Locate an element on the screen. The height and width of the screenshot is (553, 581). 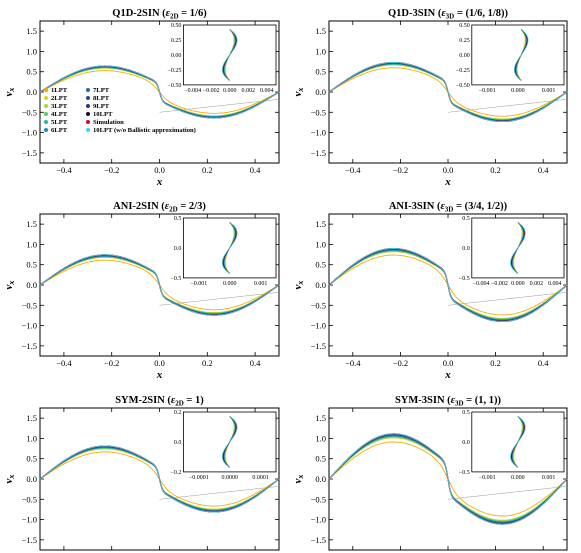
inset-y-tick-label: 0.2 is located at coordinates (178, 413).